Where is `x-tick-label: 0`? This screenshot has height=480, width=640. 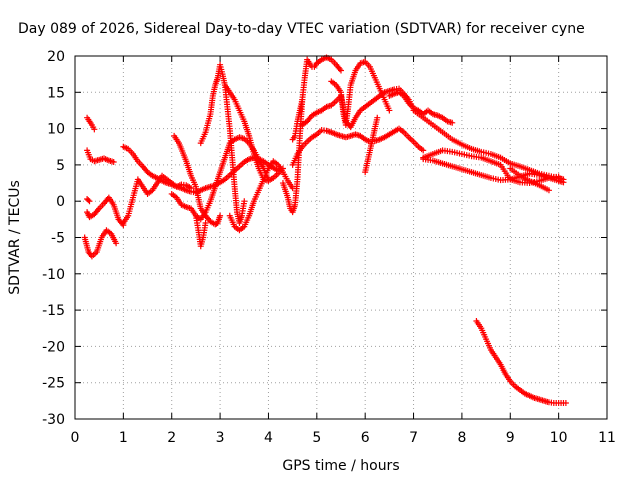 x-tick-label: 0 is located at coordinates (75, 438).